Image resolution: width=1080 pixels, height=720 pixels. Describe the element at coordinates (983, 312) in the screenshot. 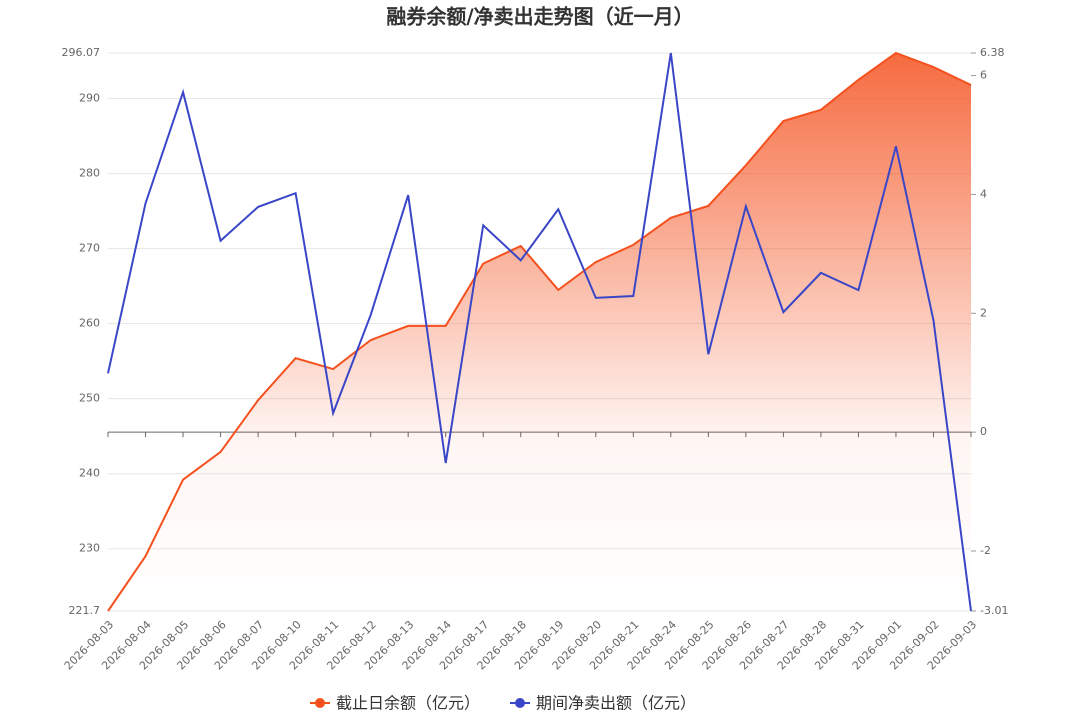

I see `y2-tick-label: 2` at that location.